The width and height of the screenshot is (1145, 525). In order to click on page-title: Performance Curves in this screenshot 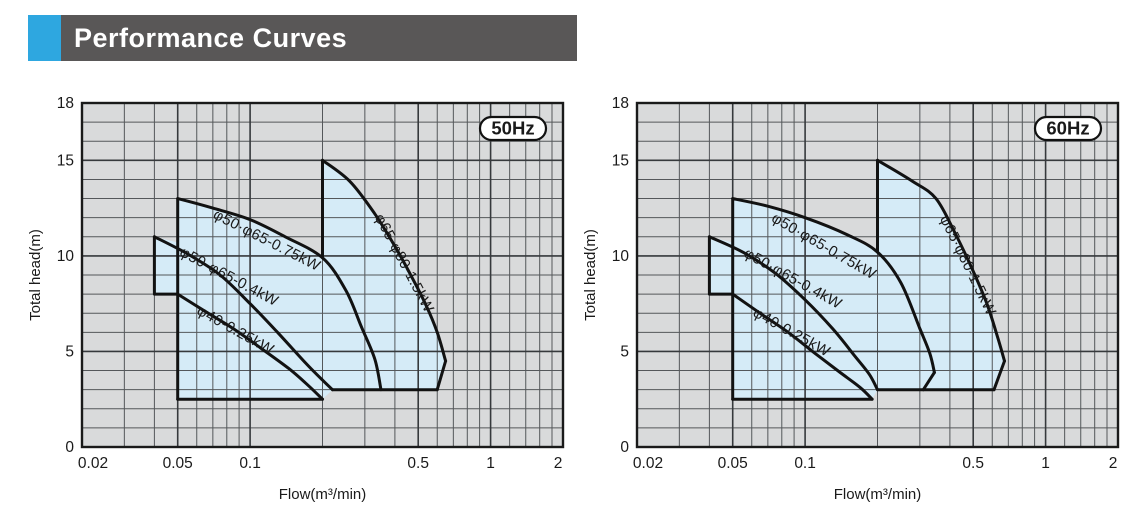, I will do `click(211, 37)`.